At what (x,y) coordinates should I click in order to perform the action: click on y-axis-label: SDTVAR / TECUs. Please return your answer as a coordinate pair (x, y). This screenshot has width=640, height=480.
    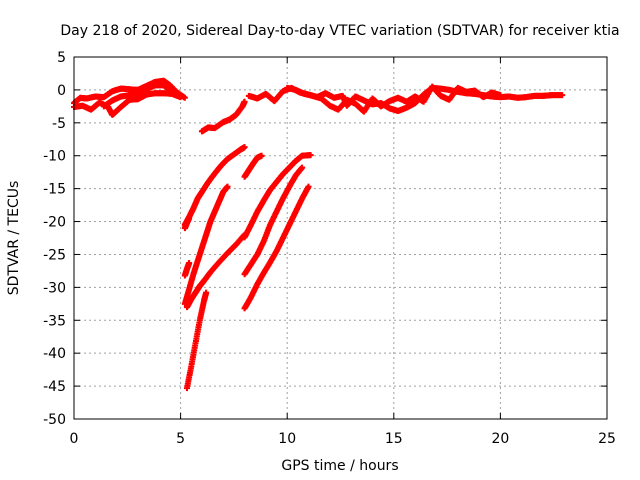
    Looking at the image, I should click on (14, 238).